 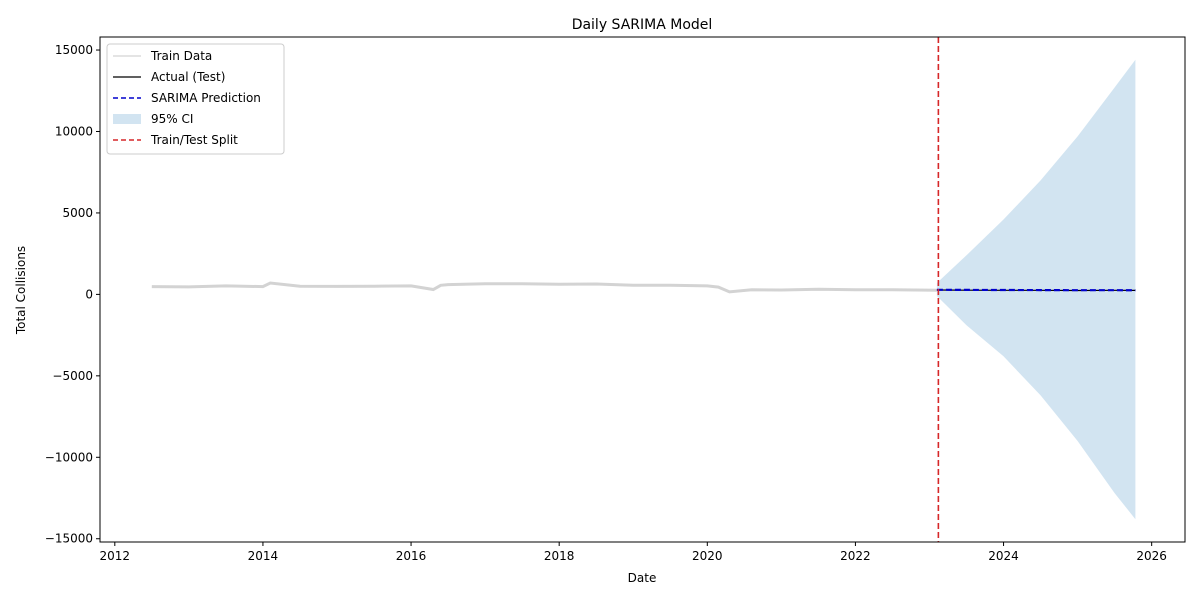 What do you see at coordinates (127, 119) in the screenshot?
I see `legend-swatch` at bounding box center [127, 119].